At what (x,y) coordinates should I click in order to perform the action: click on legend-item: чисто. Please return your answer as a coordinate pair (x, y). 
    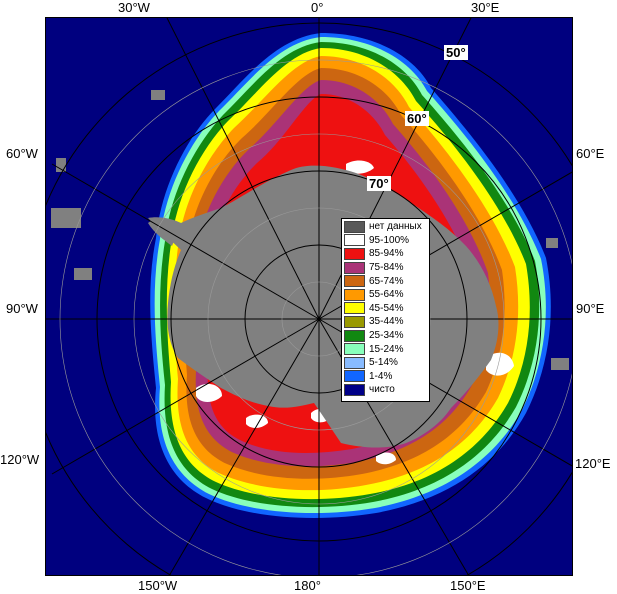
    Looking at the image, I should click on (385, 390).